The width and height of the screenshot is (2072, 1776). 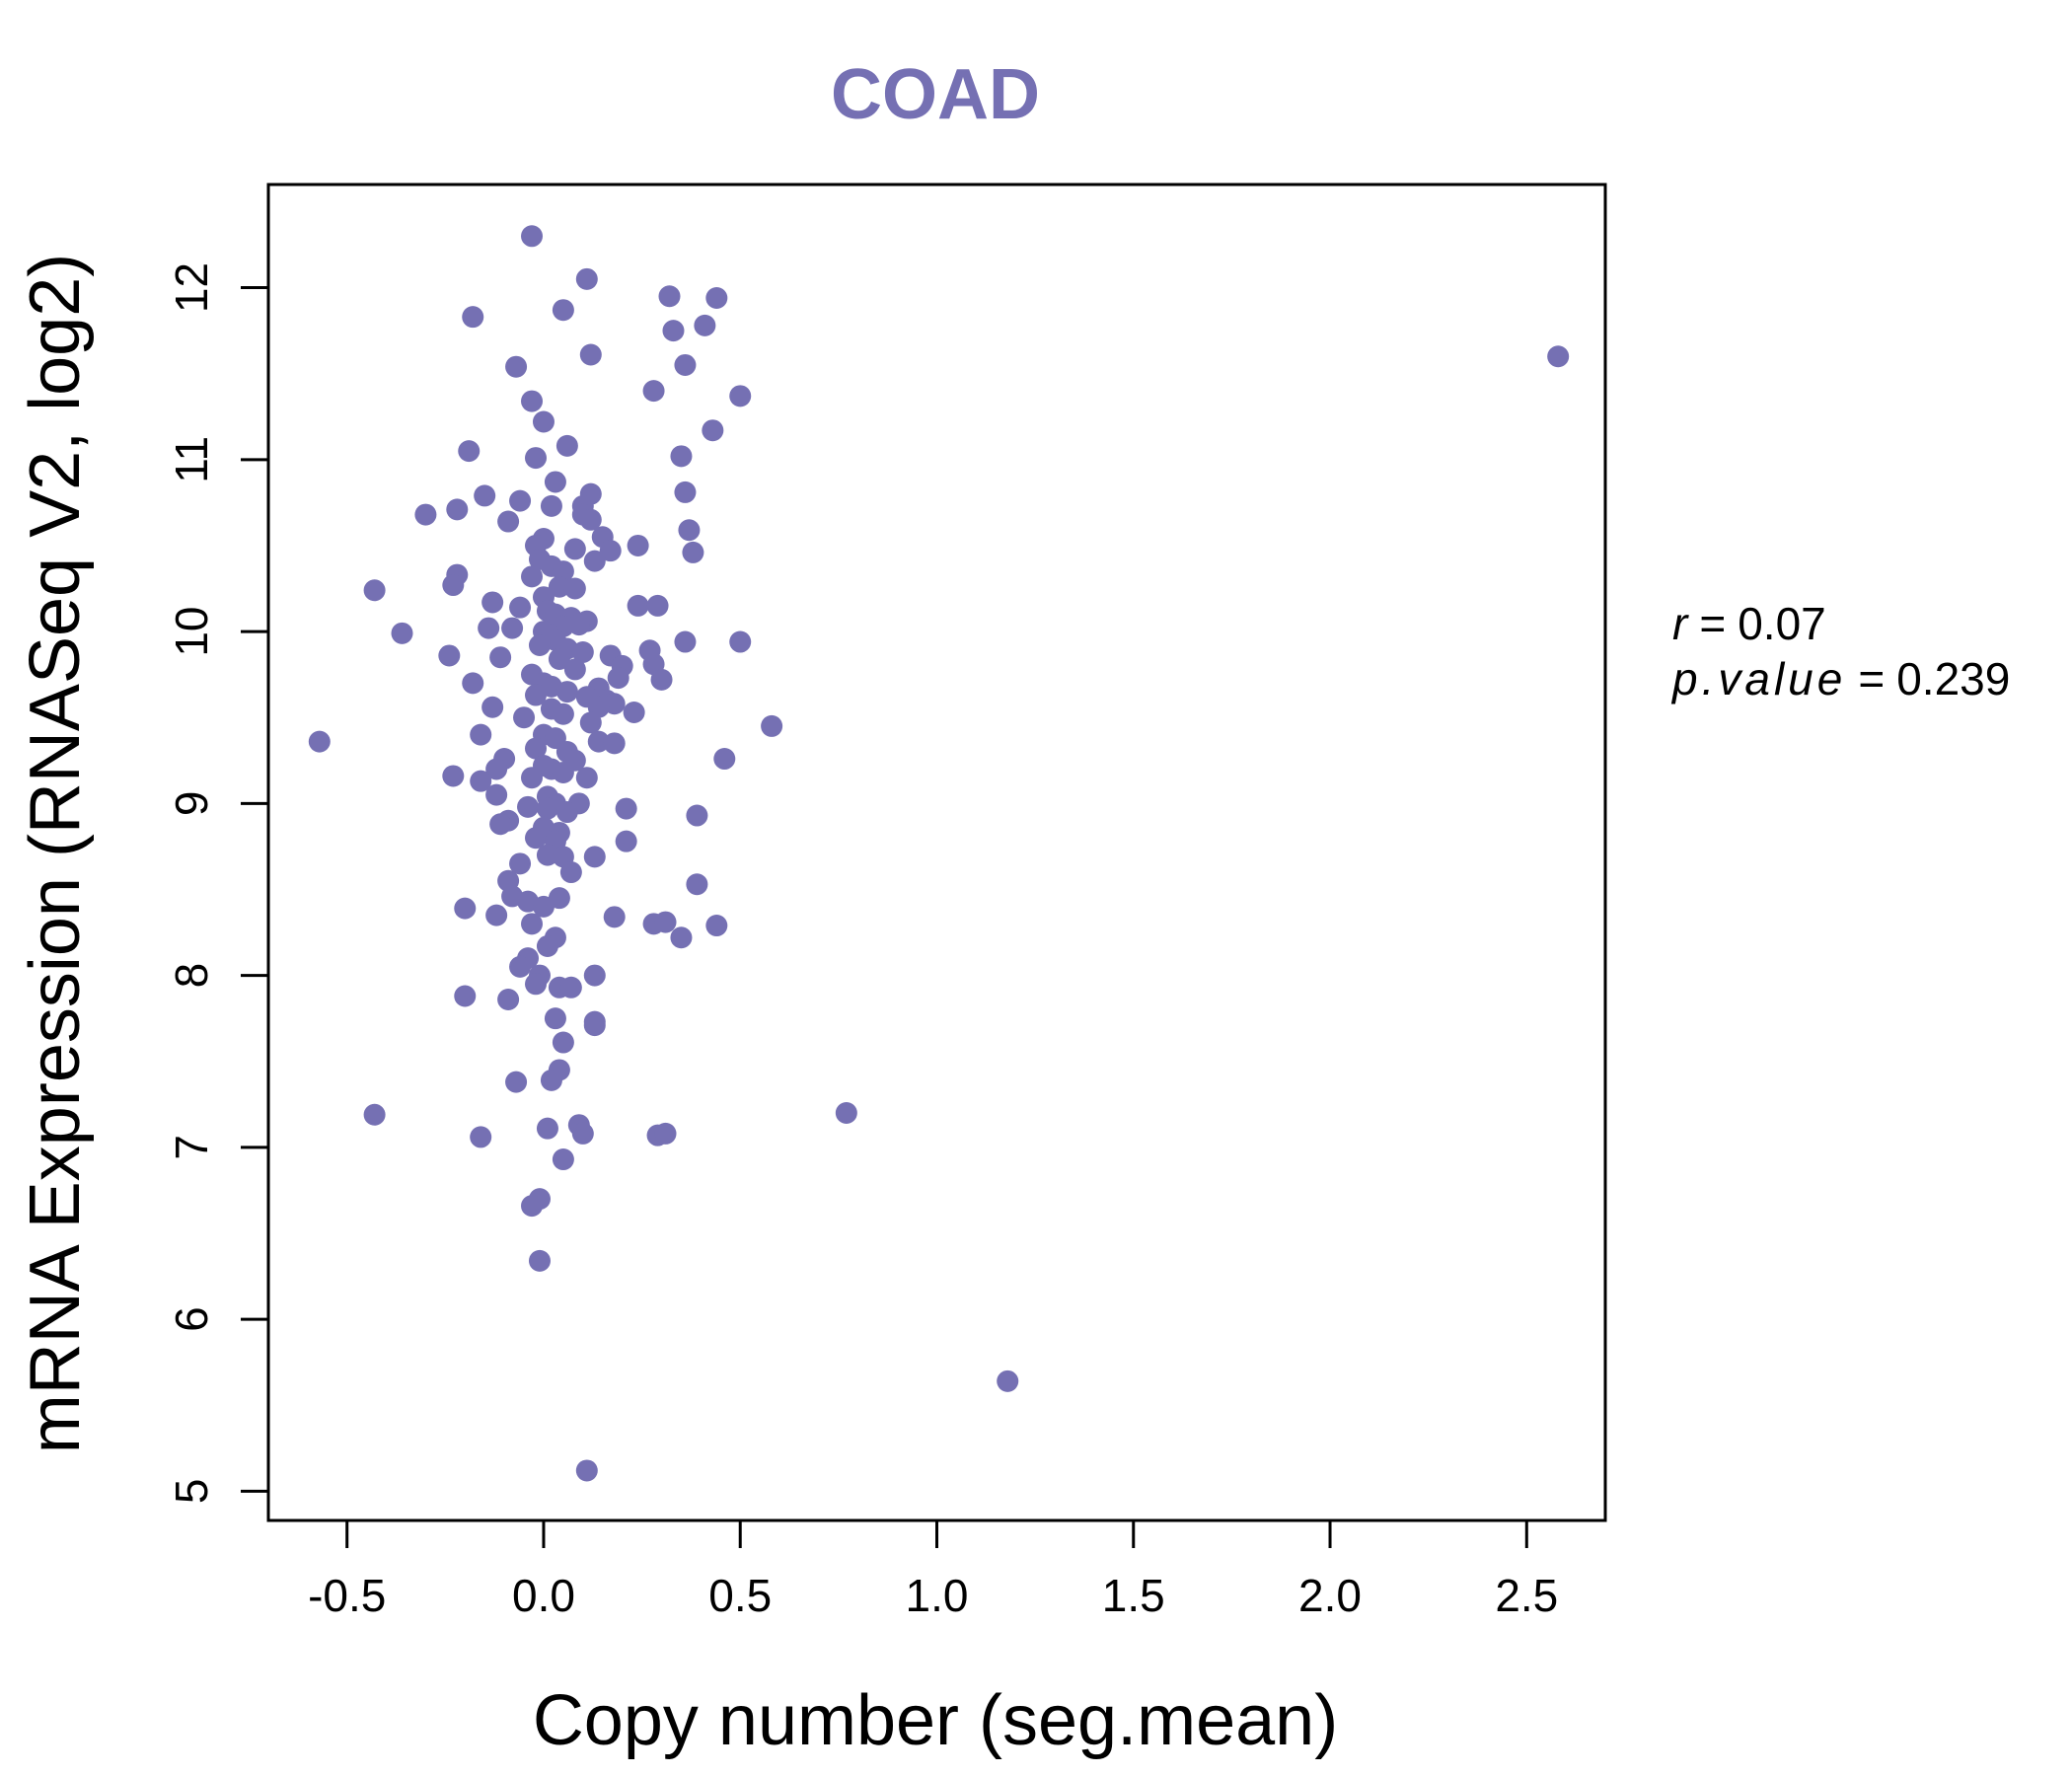 I want to click on p-label: p.value, so click(x=1758, y=679).